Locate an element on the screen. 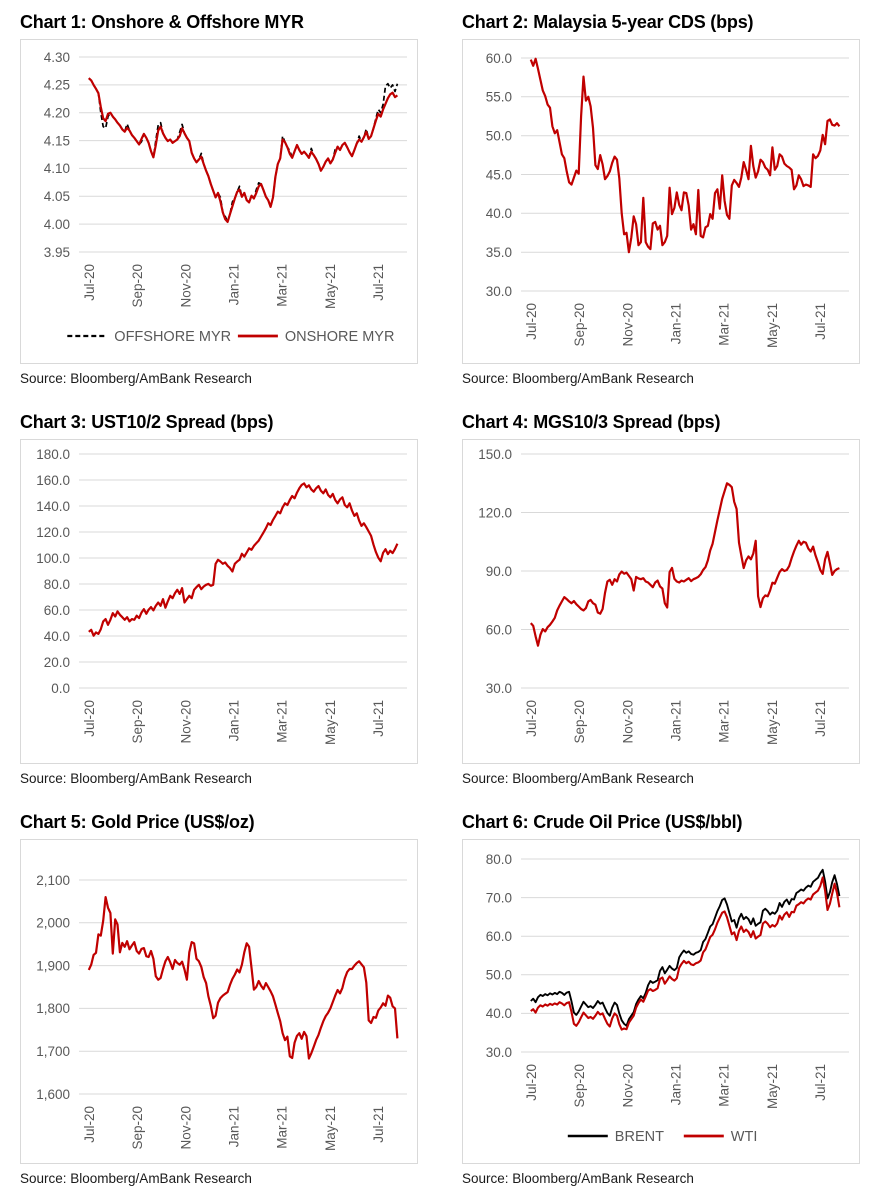 This screenshot has width=879, height=1200. chart4-title: Chart 4: MGS10/3 Spread (bps) is located at coordinates (591, 422).